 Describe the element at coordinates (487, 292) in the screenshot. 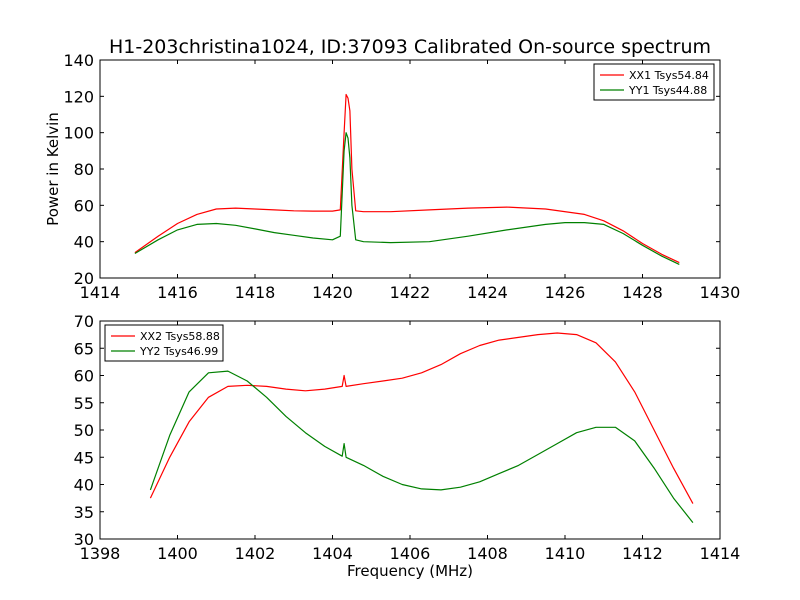

I see `x-tick-label: 1424` at that location.